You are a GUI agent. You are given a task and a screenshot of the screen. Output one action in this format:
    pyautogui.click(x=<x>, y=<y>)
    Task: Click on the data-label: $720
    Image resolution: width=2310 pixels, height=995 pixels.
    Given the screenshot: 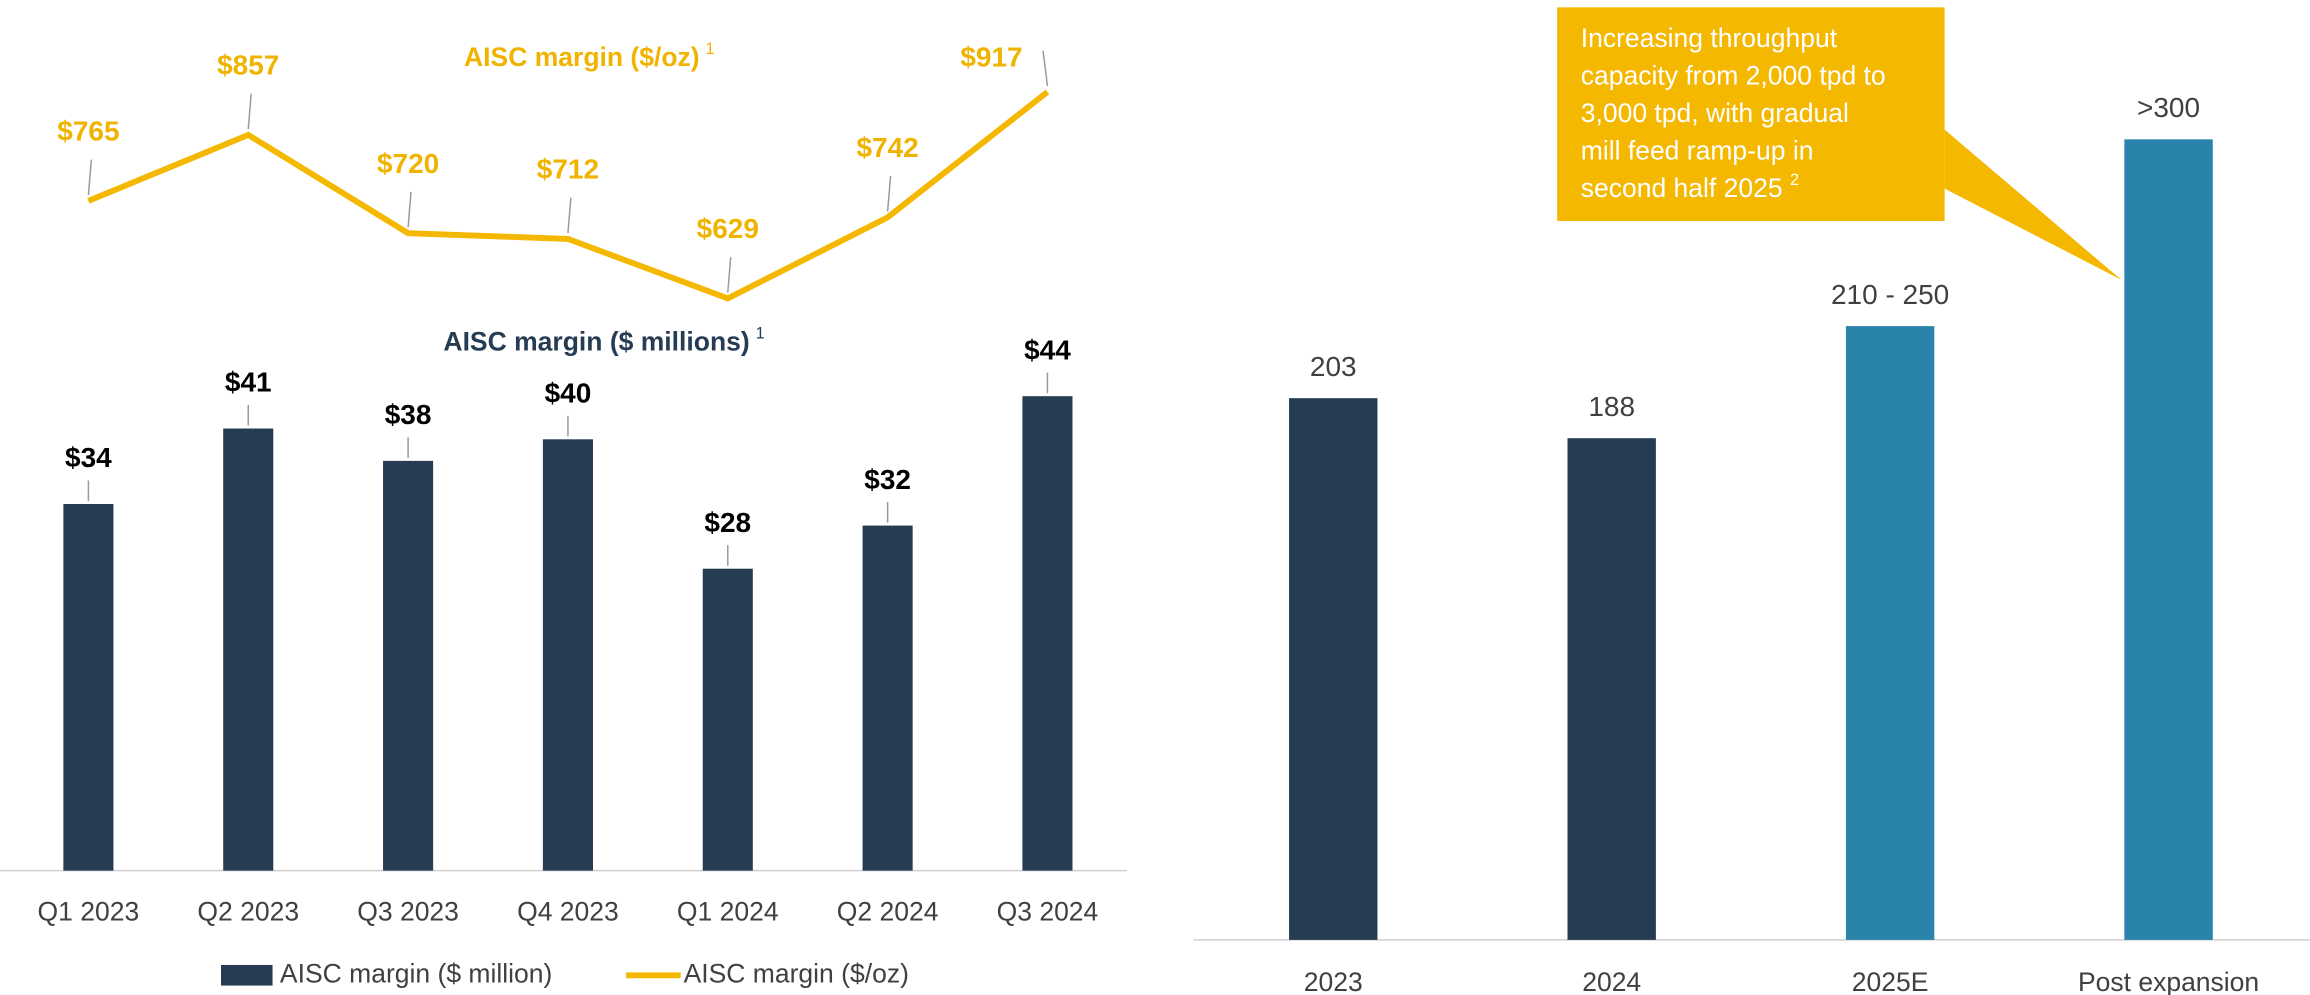 What is the action you would take?
    pyautogui.click(x=408, y=163)
    